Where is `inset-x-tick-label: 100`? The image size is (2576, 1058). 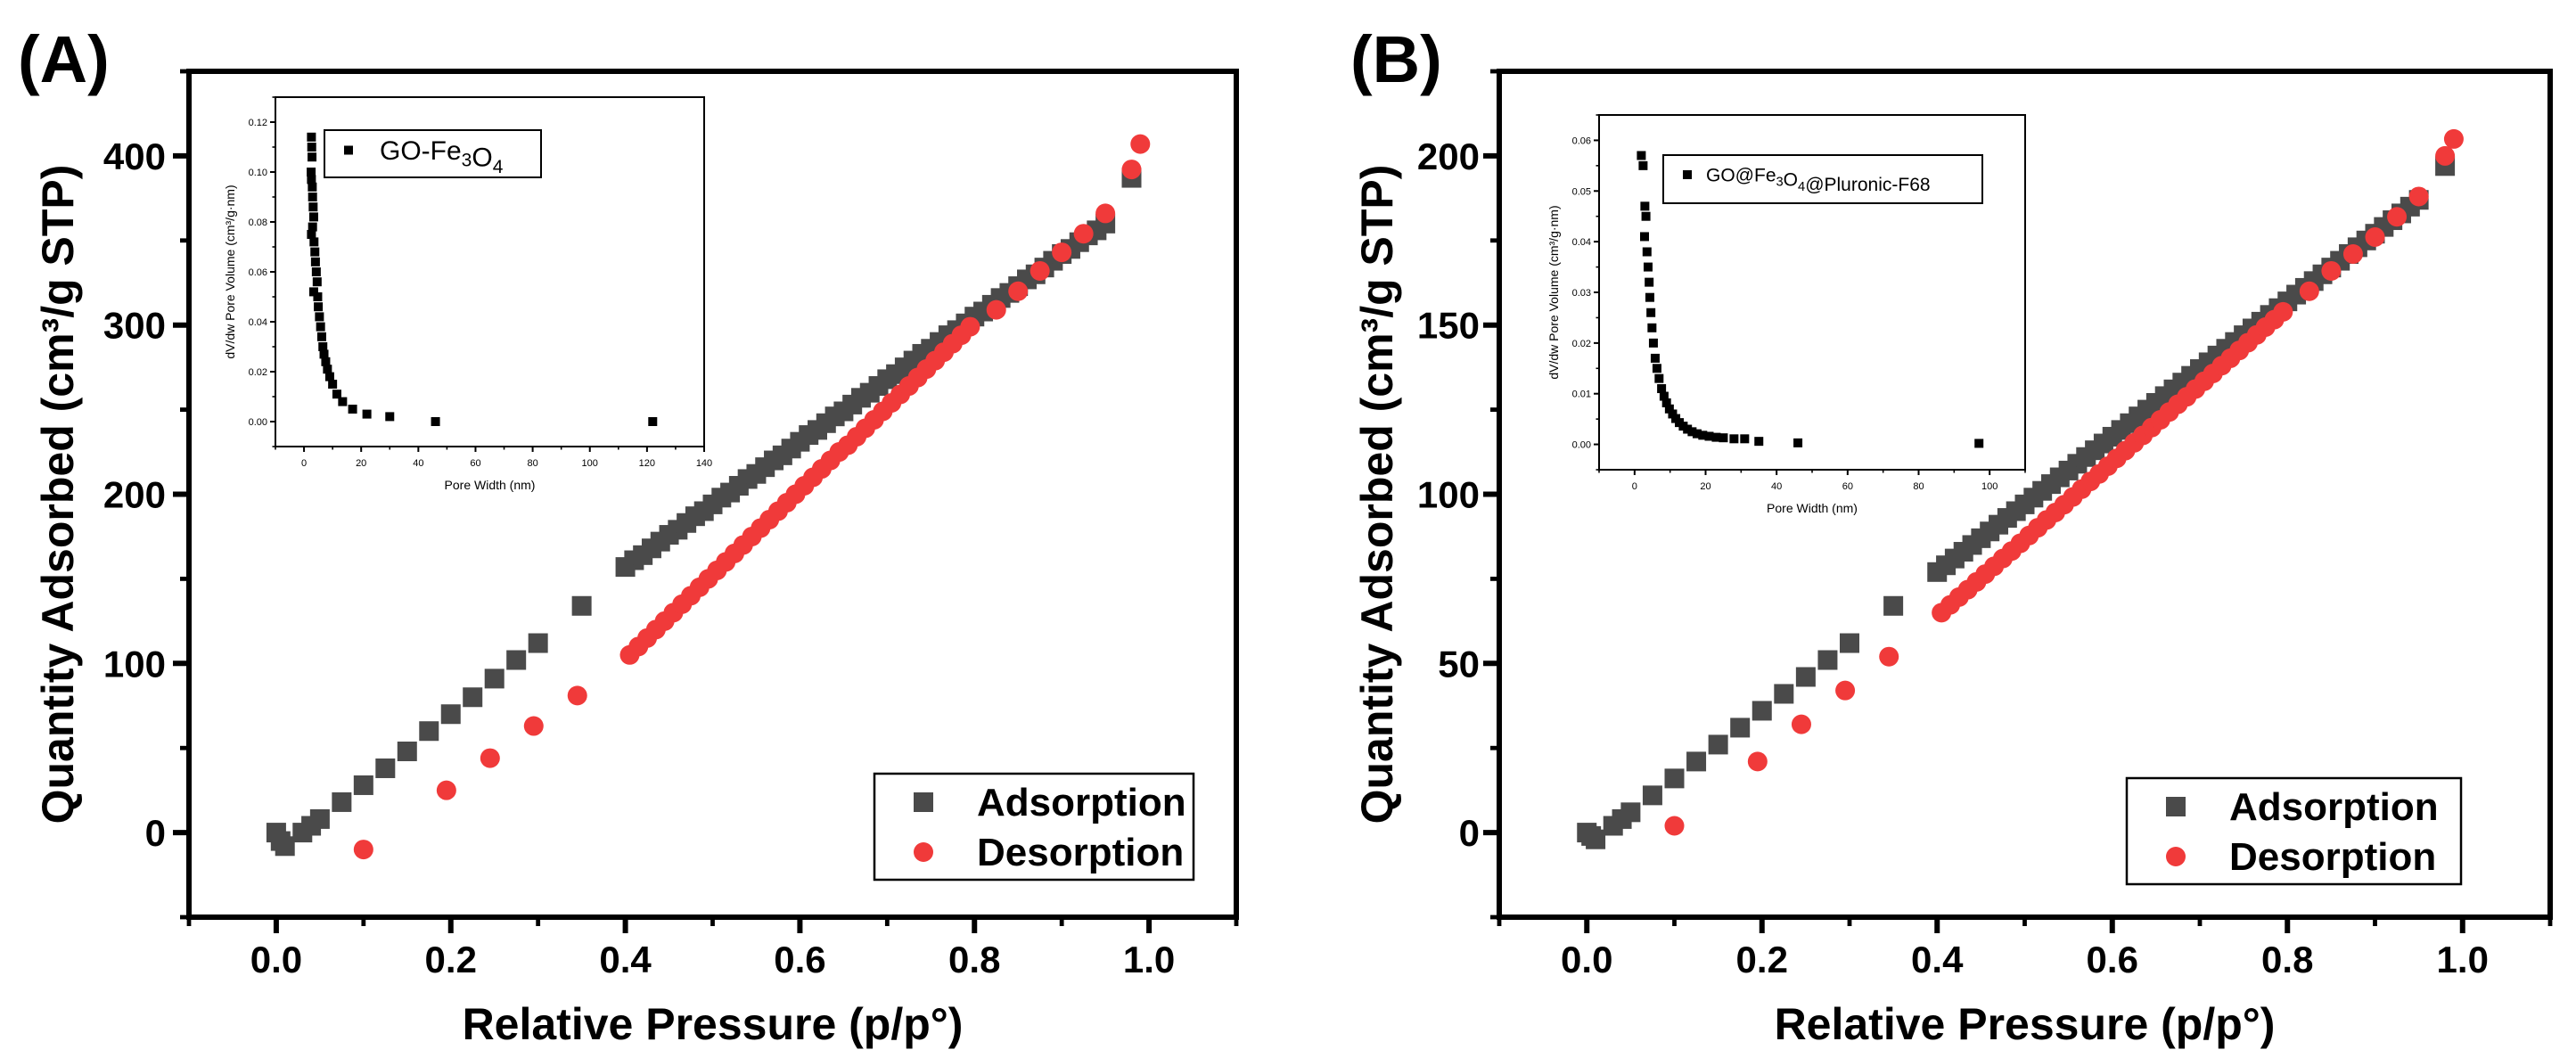 inset-x-tick-label: 100 is located at coordinates (590, 463).